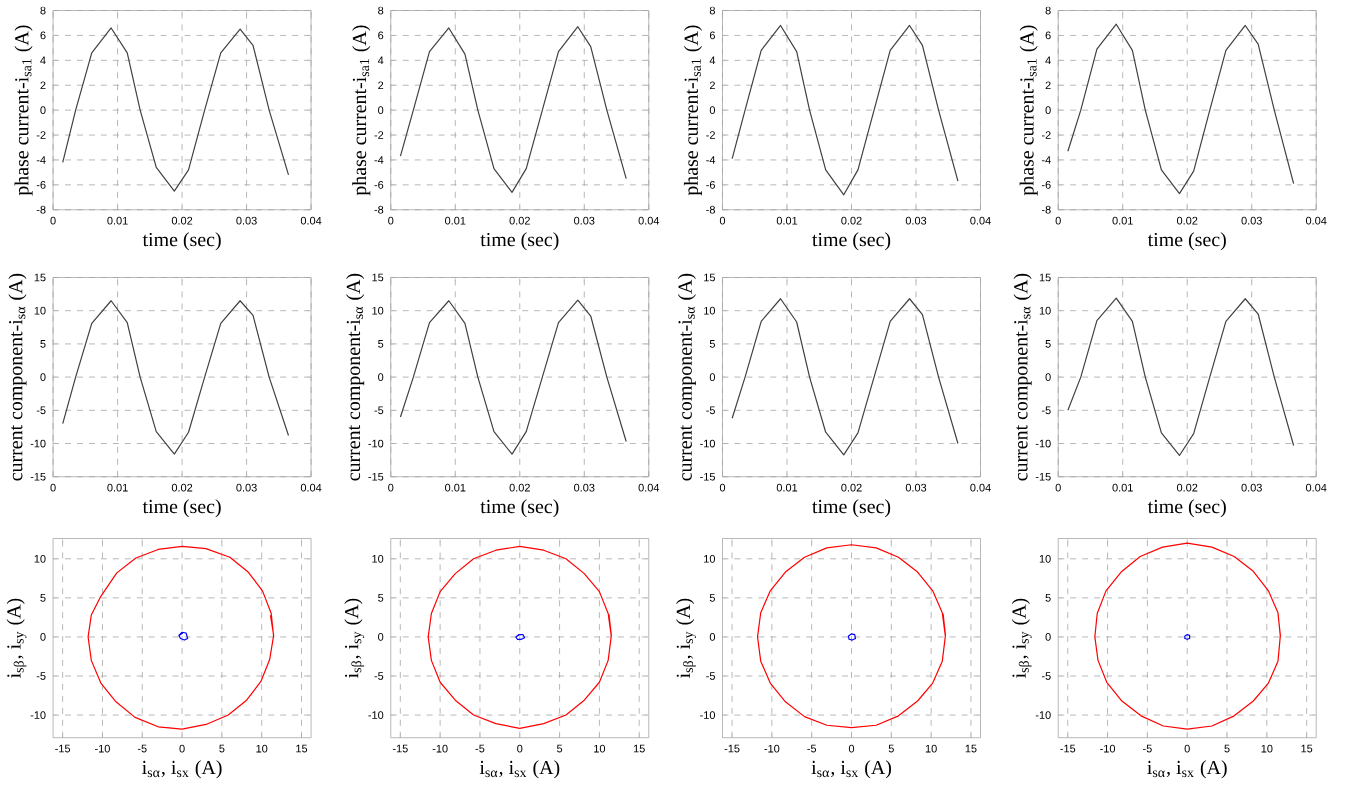  Describe the element at coordinates (355, 377) in the screenshot. I see `y-axis-title: current component-i$_{sα}$ (A)` at that location.